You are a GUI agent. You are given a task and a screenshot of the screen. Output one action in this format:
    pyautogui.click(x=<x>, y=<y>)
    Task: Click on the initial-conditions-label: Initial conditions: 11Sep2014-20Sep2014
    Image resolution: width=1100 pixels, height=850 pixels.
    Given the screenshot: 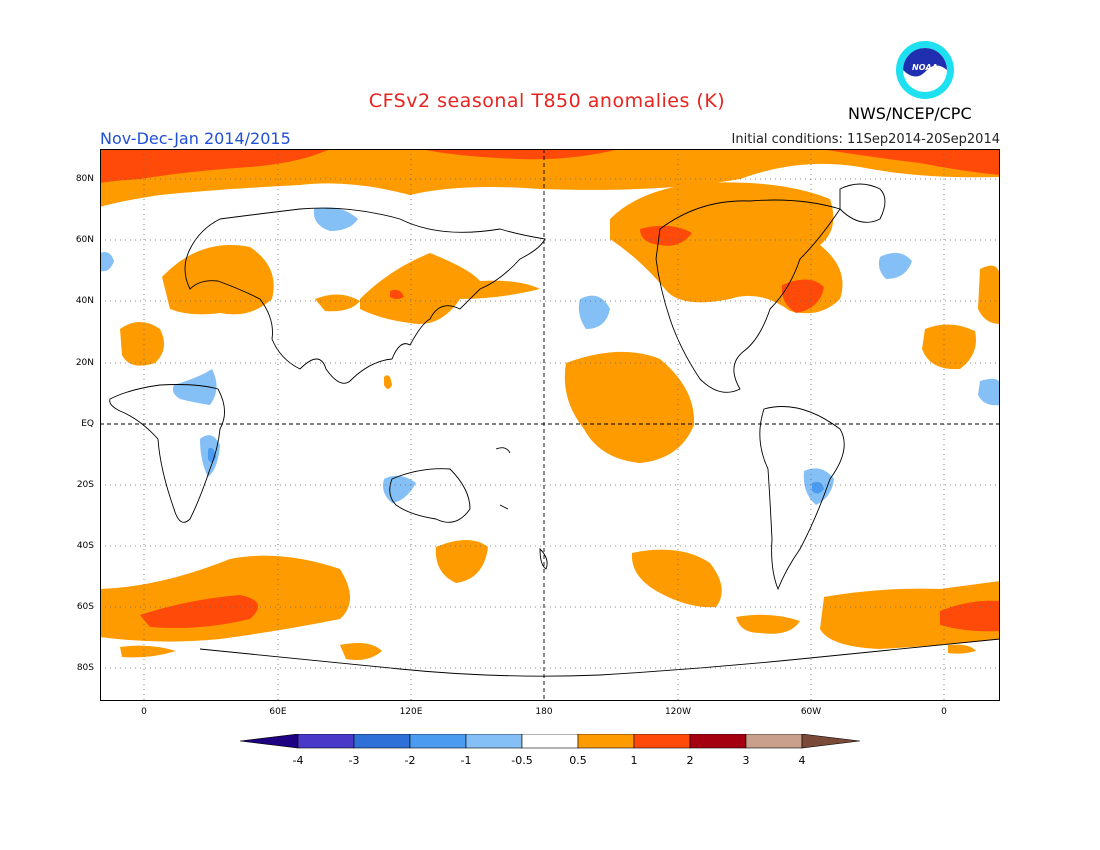 What is the action you would take?
    pyautogui.click(x=865, y=139)
    